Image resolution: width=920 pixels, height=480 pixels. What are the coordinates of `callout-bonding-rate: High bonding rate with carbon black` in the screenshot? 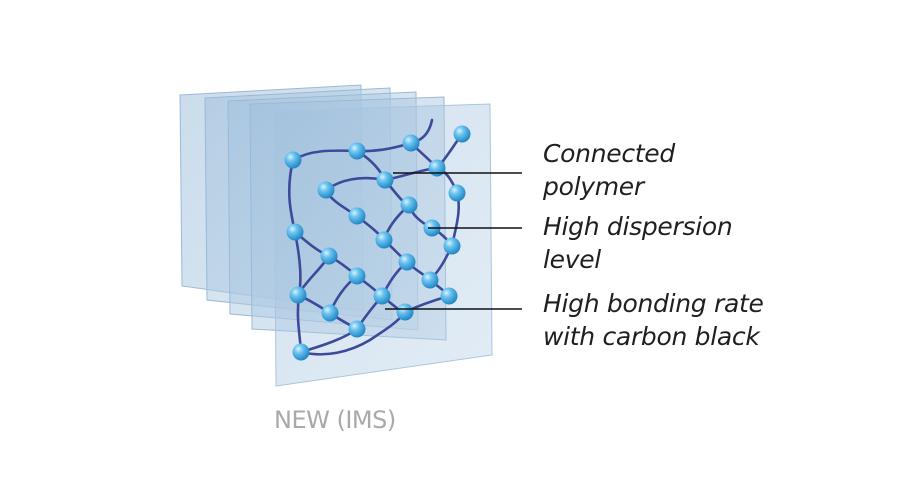 It's located at (653, 320).